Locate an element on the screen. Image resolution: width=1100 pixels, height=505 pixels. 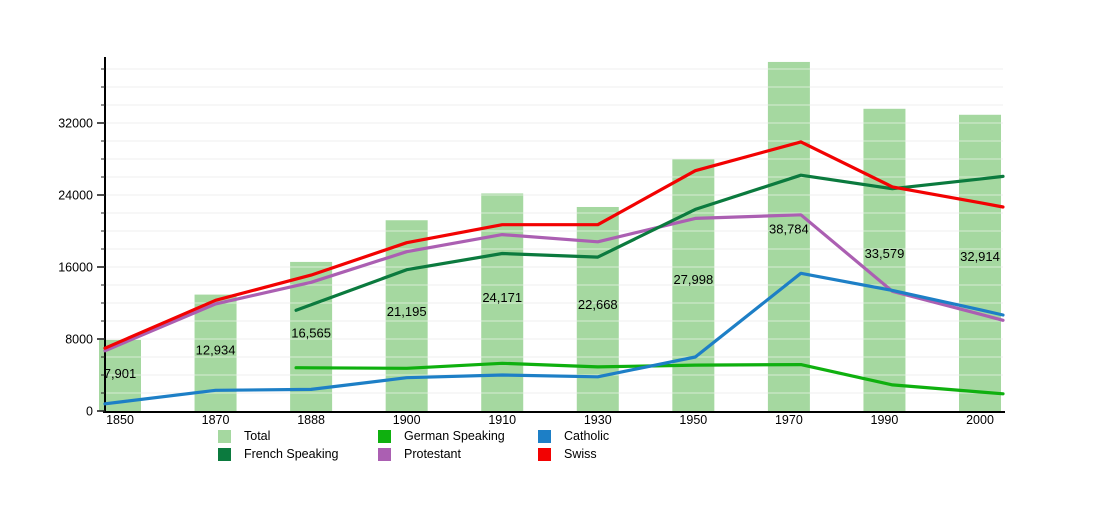
legend-item-protestant: Protestant is located at coordinates (419, 454).